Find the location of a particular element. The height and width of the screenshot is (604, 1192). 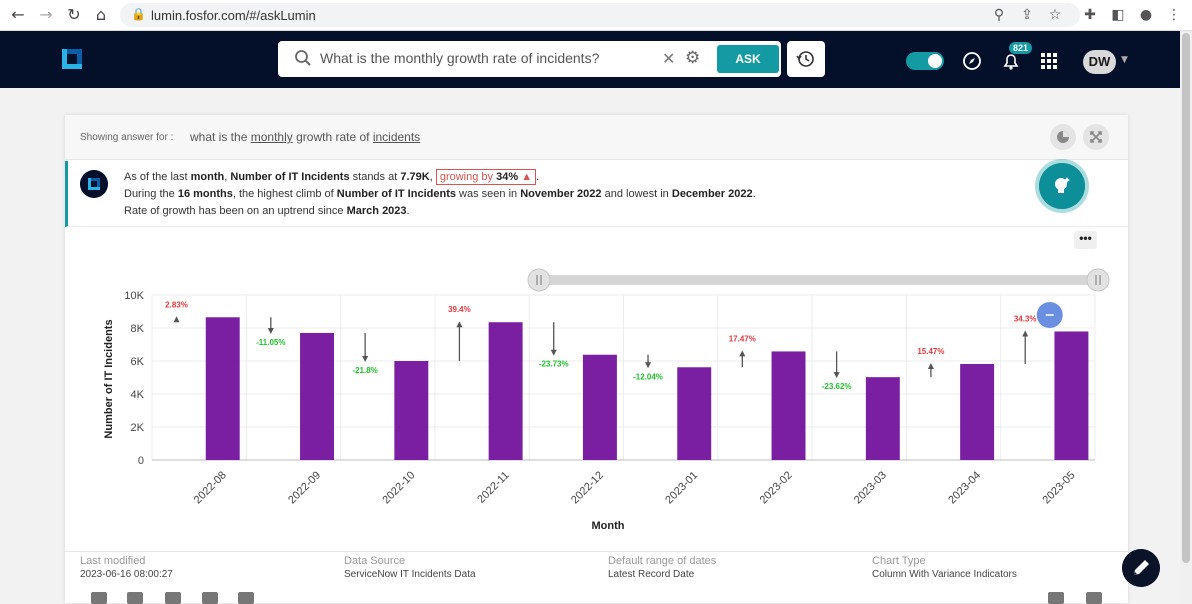

range-slider-handle-start is located at coordinates (539, 280).